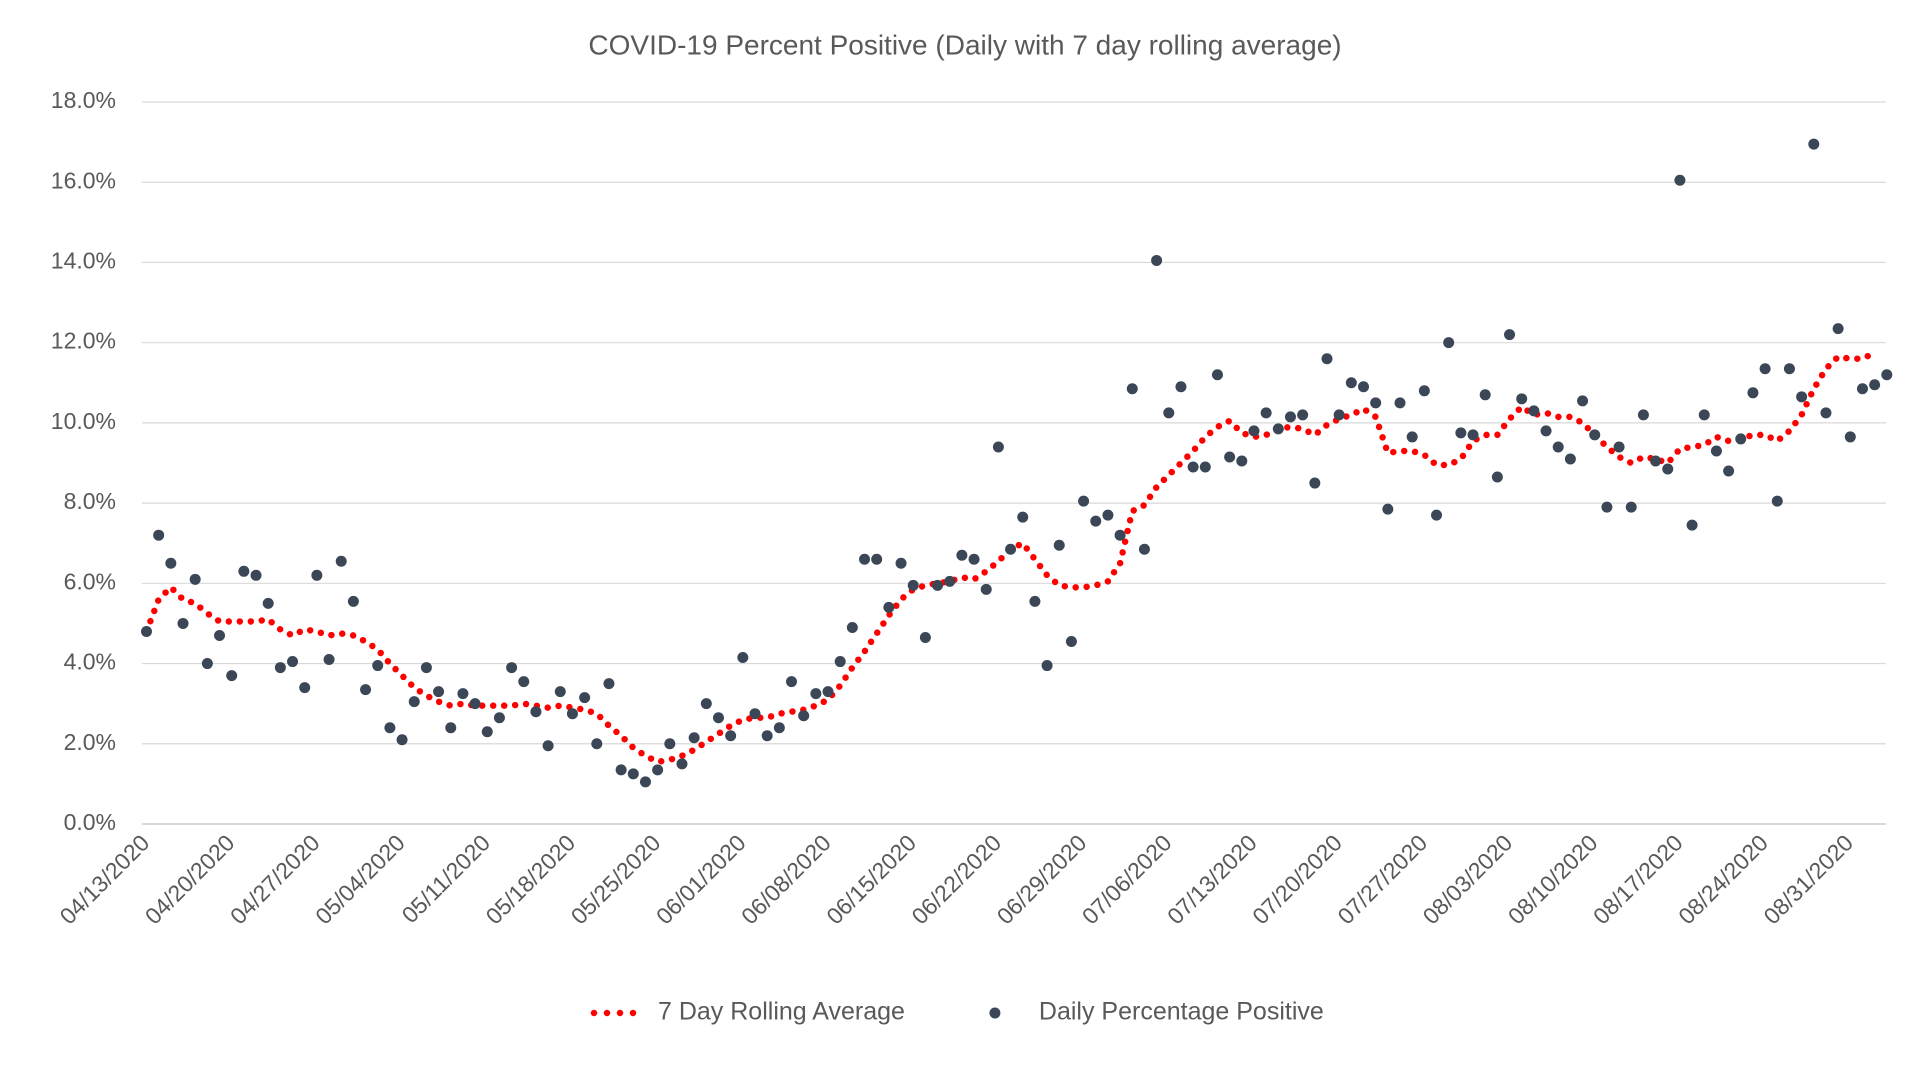  What do you see at coordinates (446, 878) in the screenshot?
I see `x-tick-label: 05/11/2020` at bounding box center [446, 878].